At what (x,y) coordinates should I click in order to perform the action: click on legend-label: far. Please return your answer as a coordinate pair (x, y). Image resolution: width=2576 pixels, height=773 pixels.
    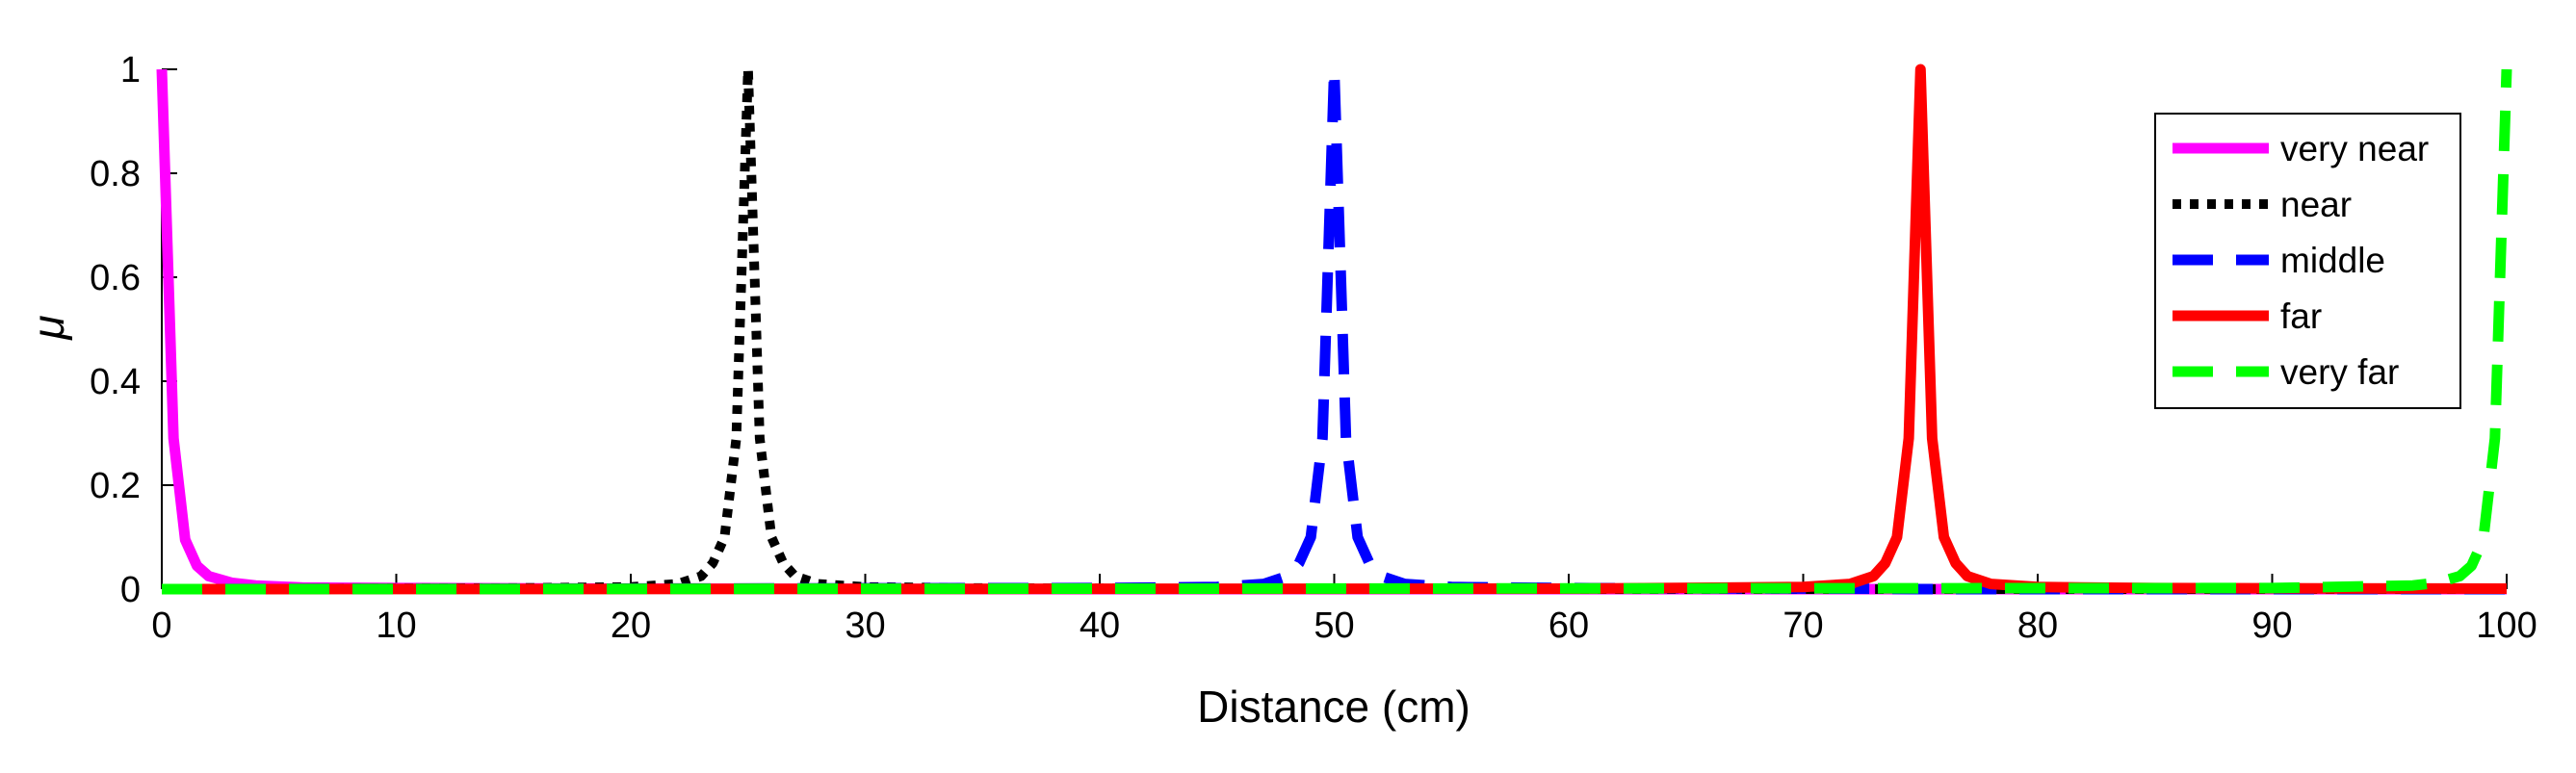
    Looking at the image, I should click on (2301, 316).